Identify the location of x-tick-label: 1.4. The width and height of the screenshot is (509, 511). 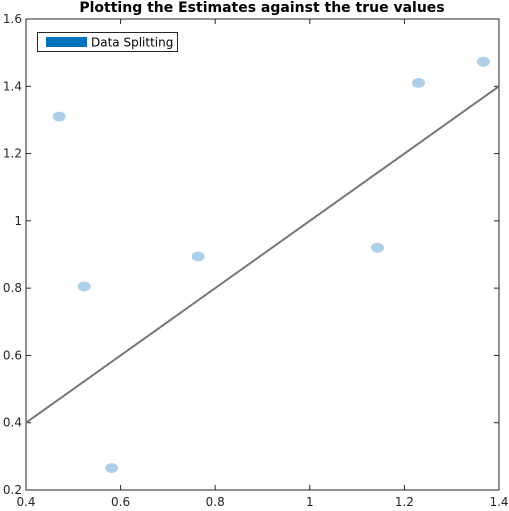
(498, 502).